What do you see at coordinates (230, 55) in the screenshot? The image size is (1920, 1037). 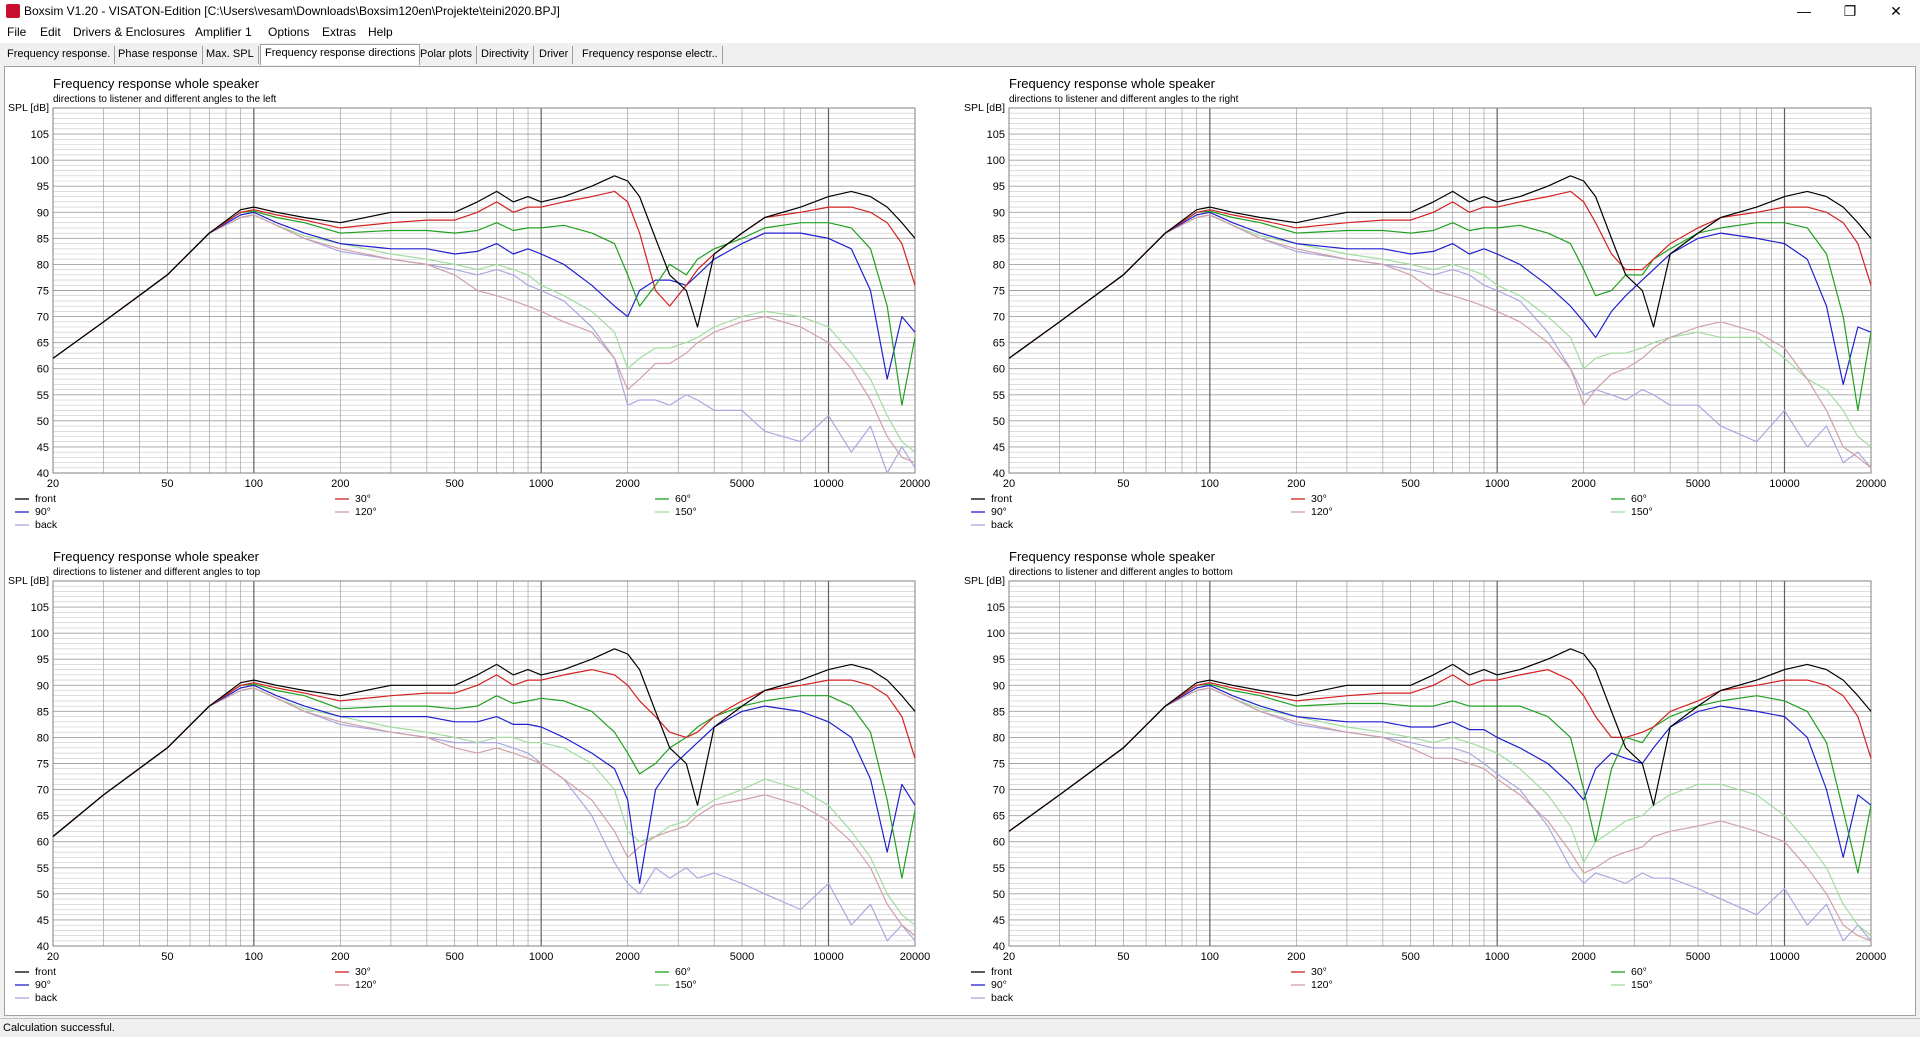 I see `tab-max-spl: Max. SPL` at bounding box center [230, 55].